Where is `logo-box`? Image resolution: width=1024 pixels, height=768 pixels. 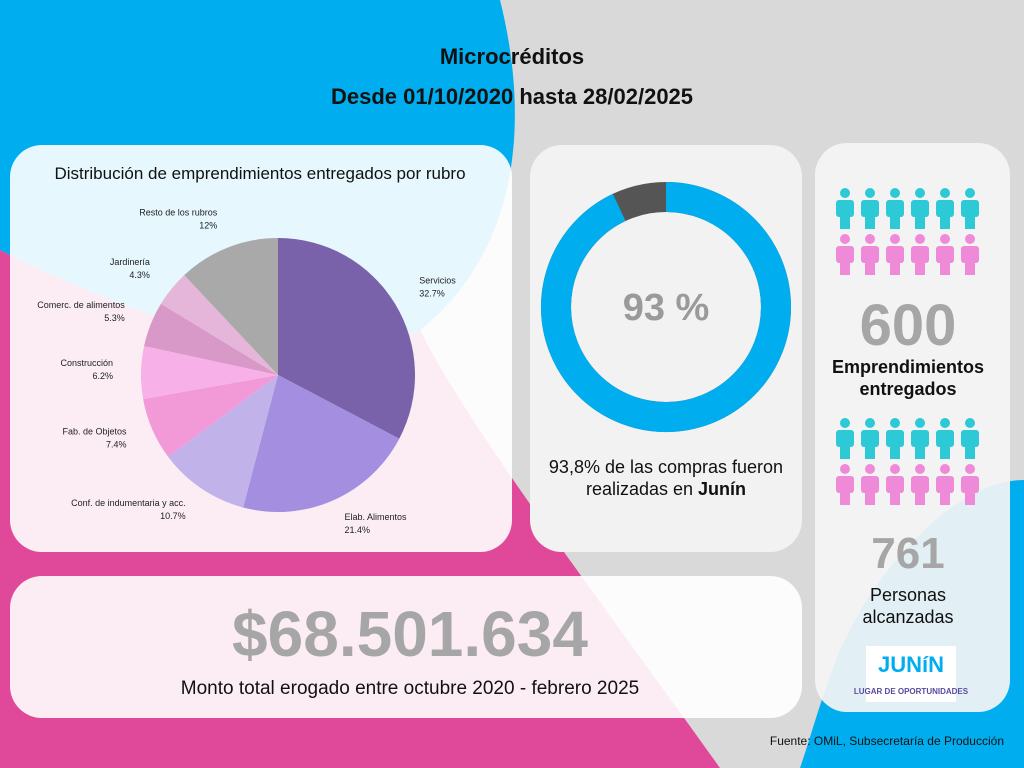
logo-box is located at coordinates (911, 674).